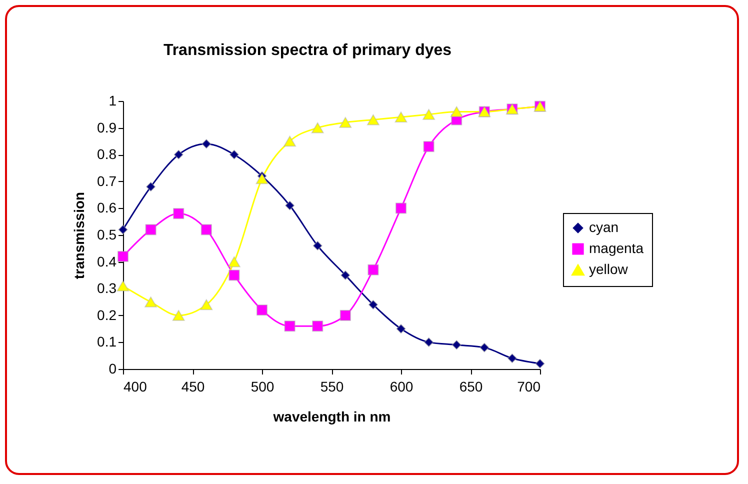 This screenshot has width=748, height=484. I want to click on legend-label: yellow, so click(609, 269).